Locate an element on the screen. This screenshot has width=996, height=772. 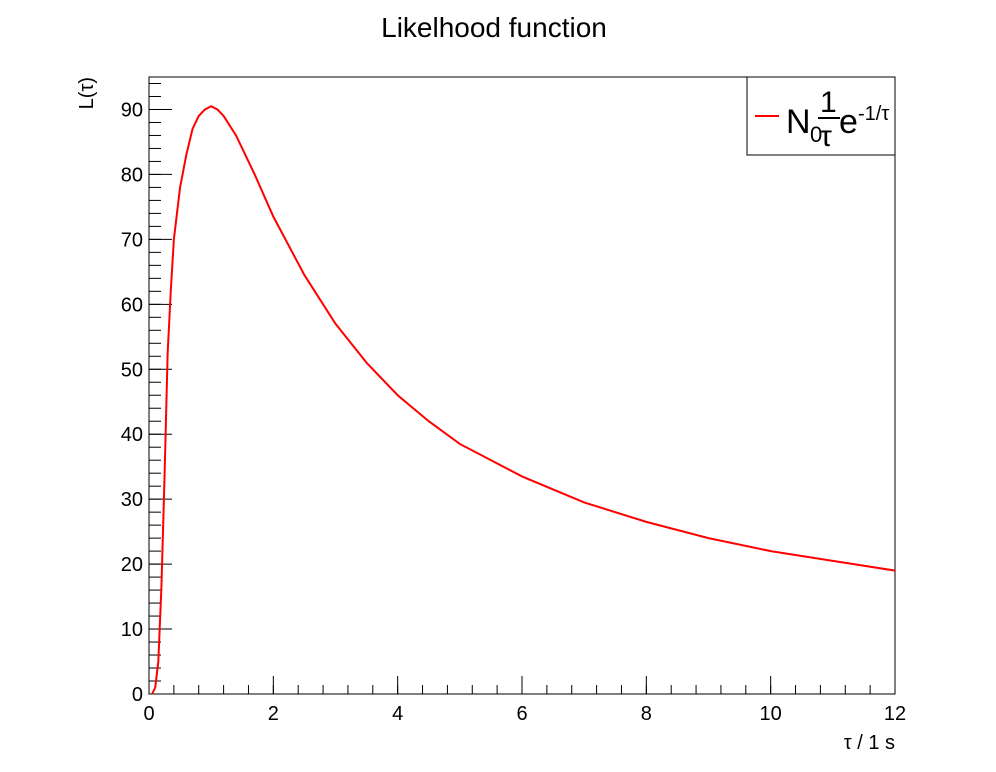
x-tick-label: 6 is located at coordinates (521, 714).